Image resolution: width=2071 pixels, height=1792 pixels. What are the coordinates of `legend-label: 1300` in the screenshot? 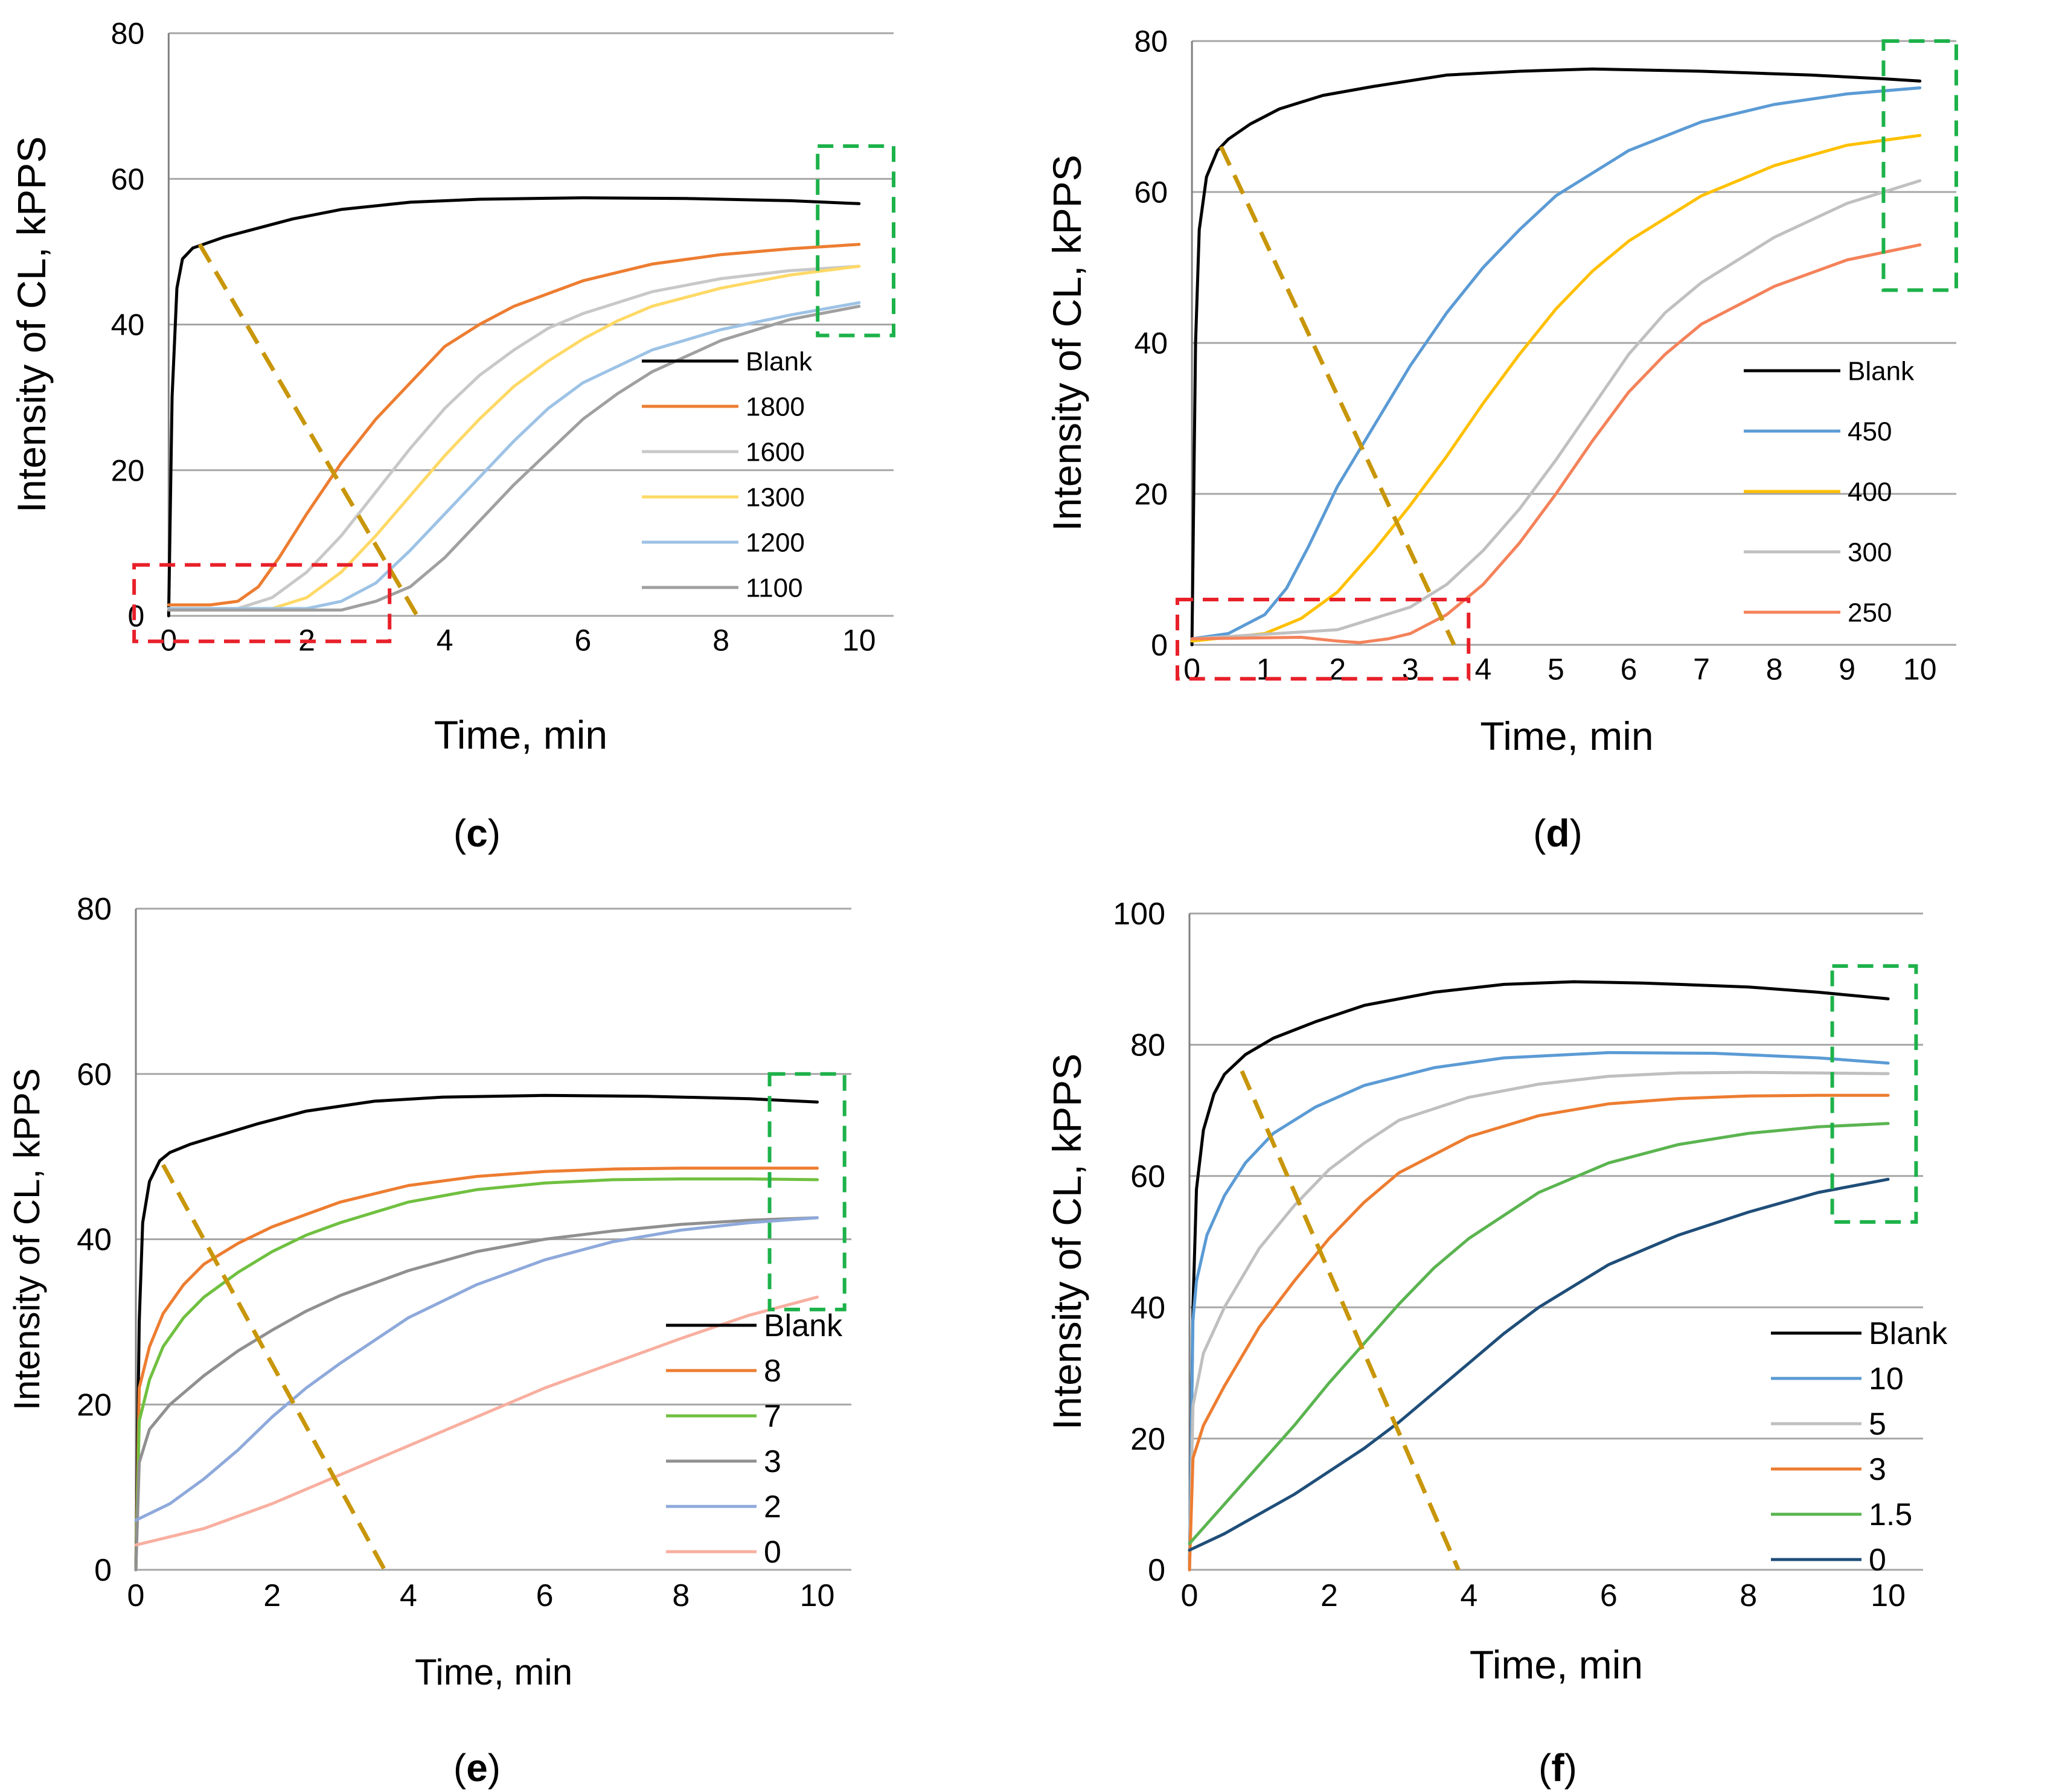 It's located at (776, 497).